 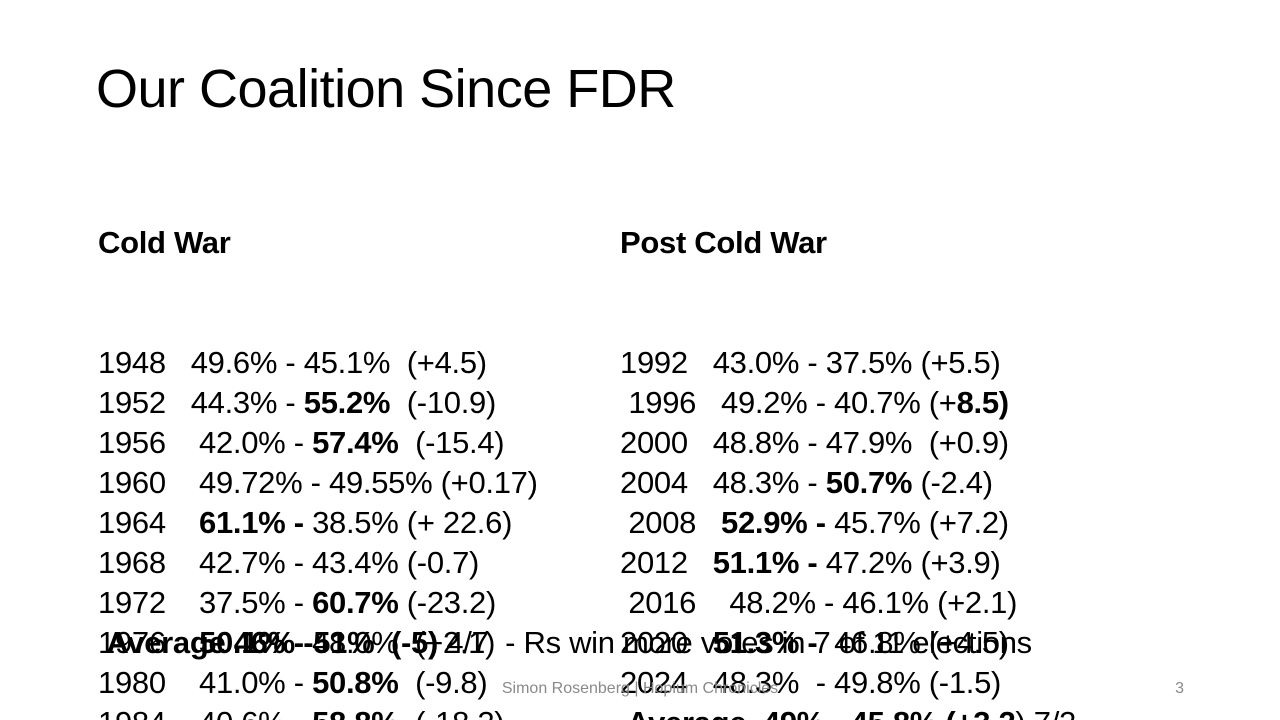 What do you see at coordinates (355, 682) in the screenshot?
I see `text-segment: 50.8%` at bounding box center [355, 682].